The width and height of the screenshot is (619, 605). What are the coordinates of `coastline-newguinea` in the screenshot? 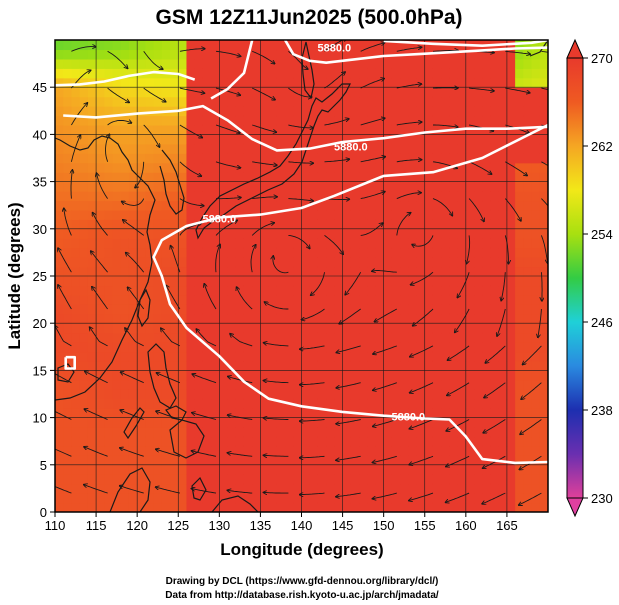 It's located at (235, 503).